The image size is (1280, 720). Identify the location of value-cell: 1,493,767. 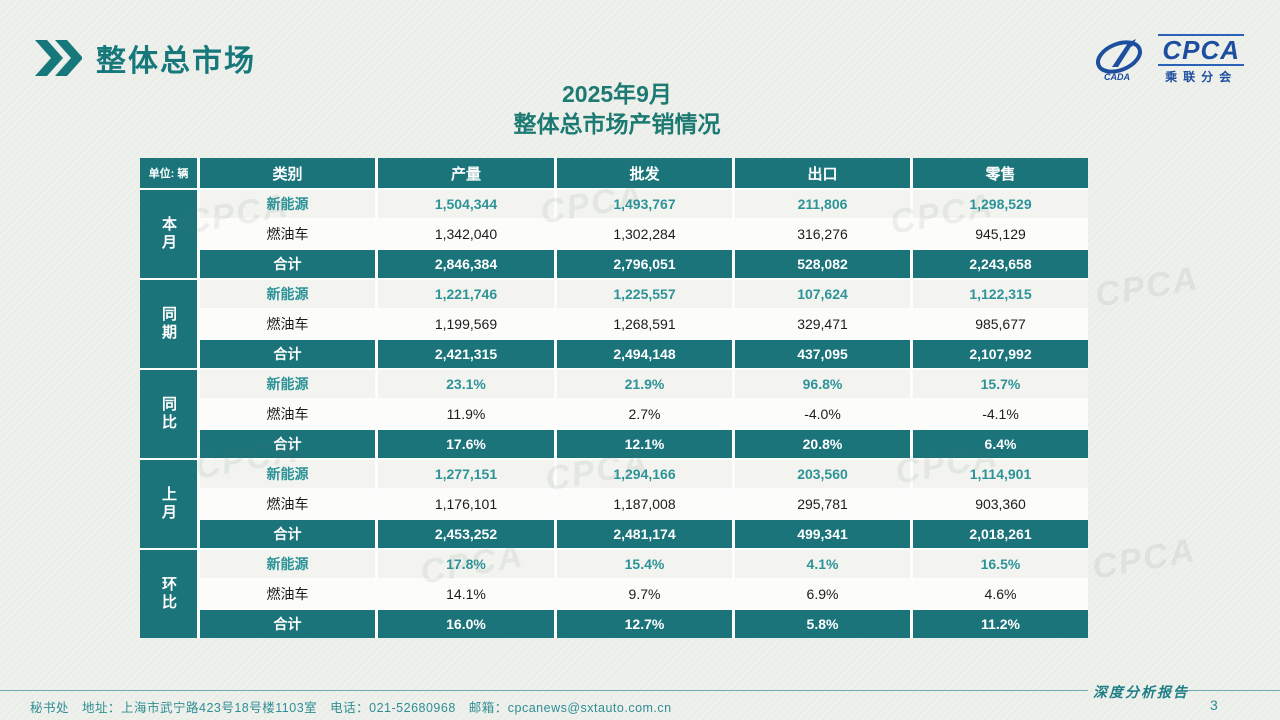
(644, 204).